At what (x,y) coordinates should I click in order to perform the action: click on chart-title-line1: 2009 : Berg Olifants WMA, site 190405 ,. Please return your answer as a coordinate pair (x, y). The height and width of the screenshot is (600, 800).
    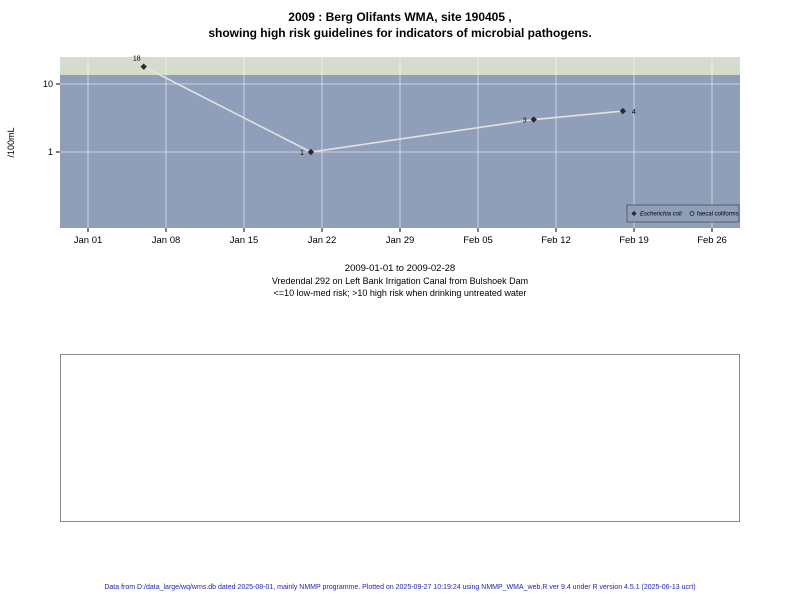
    Looking at the image, I should click on (400, 17).